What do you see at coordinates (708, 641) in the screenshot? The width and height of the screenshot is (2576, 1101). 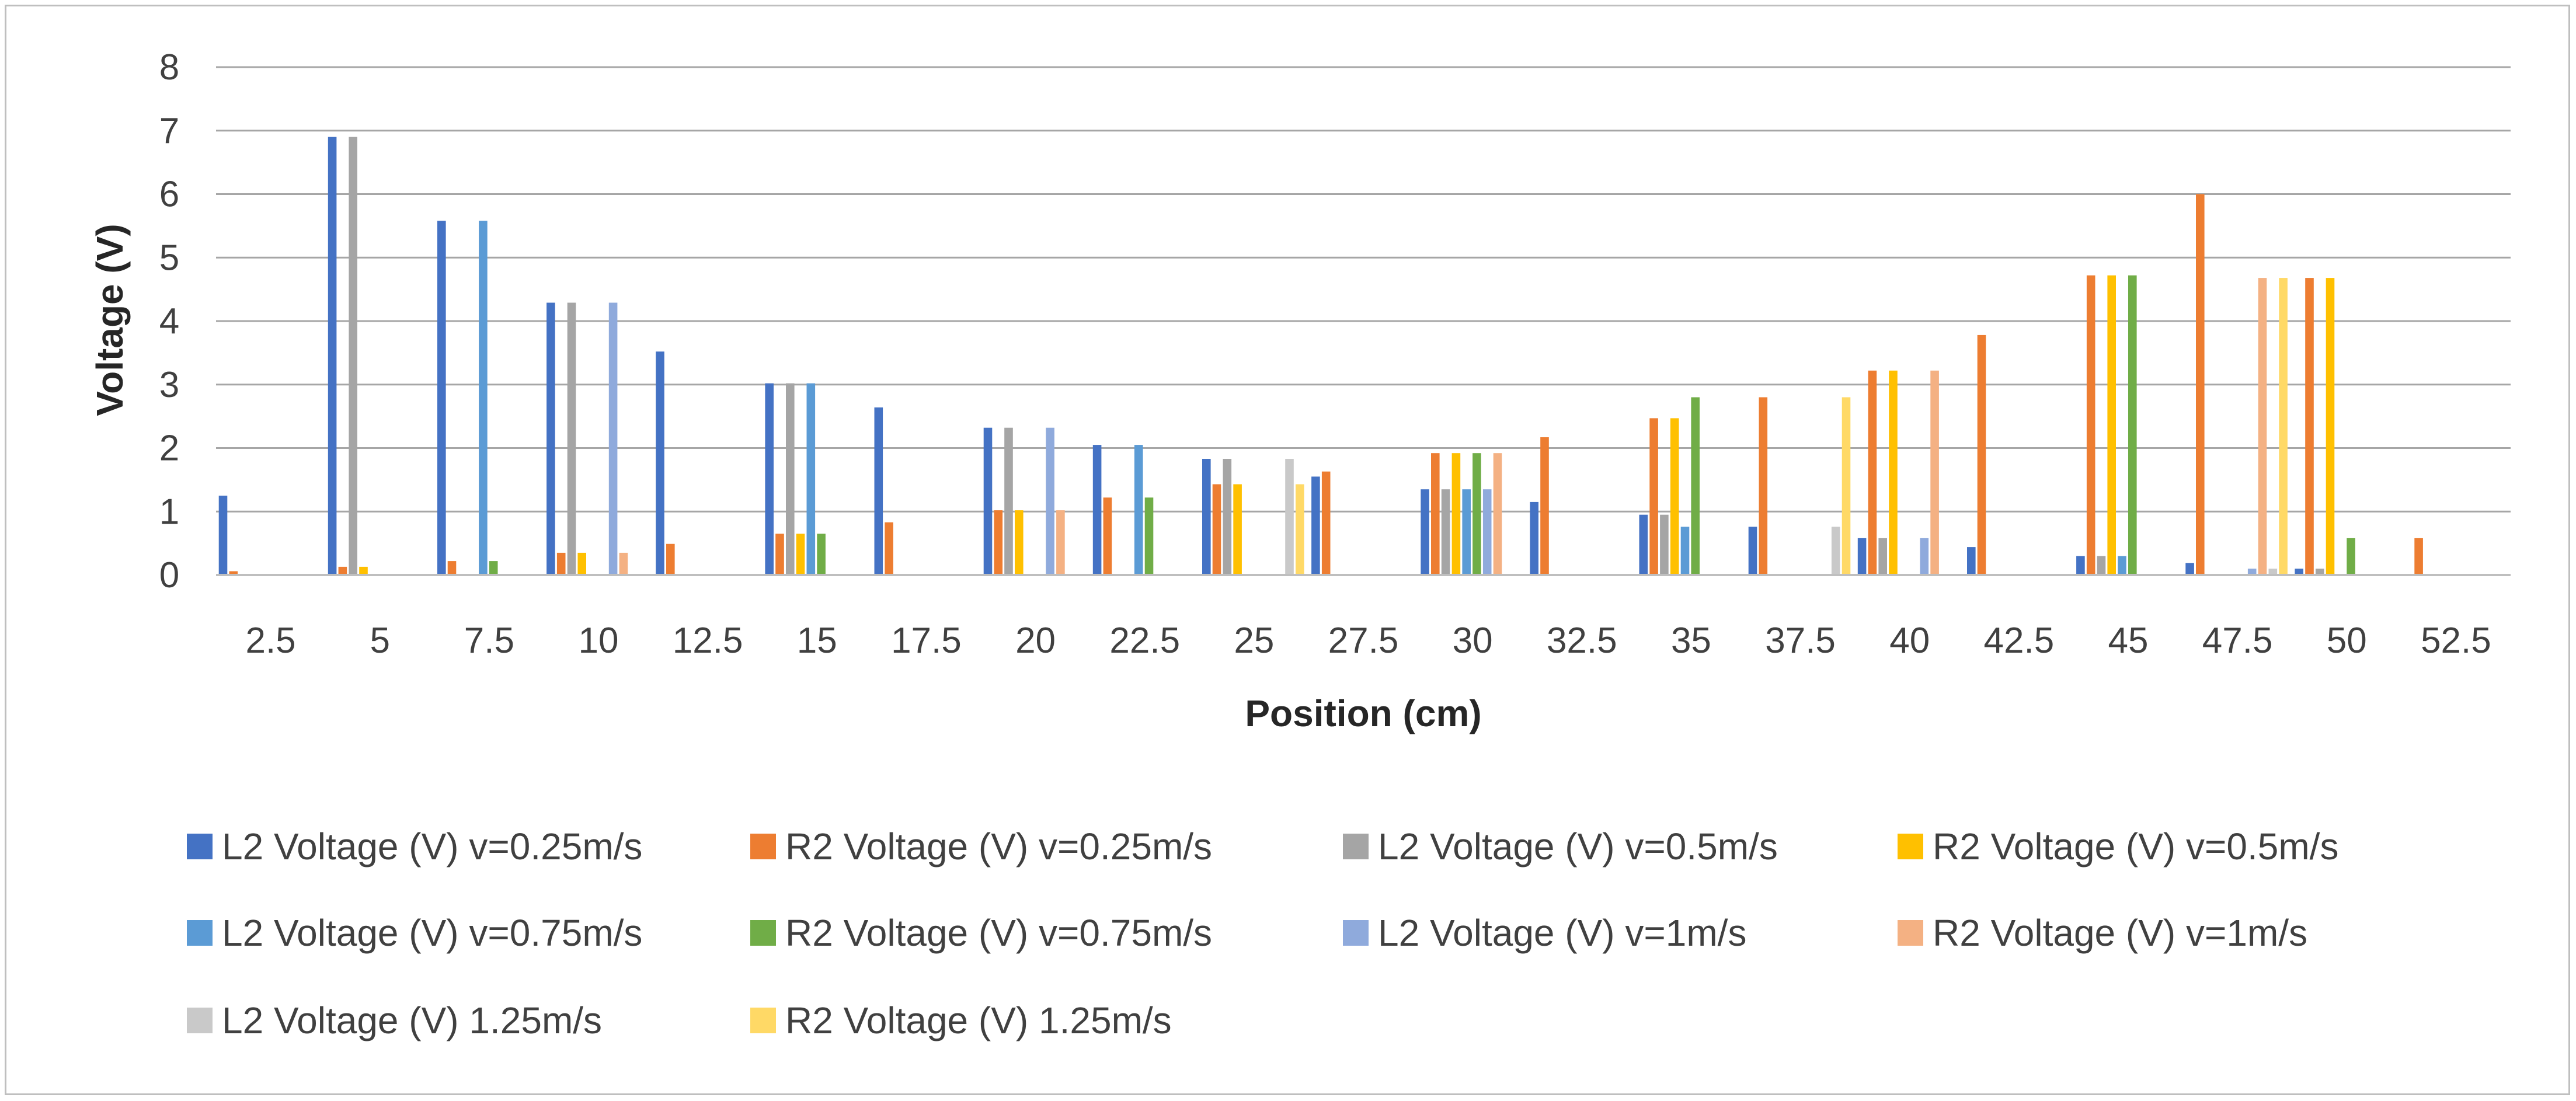 I see `x-tick-label: 12.5` at bounding box center [708, 641].